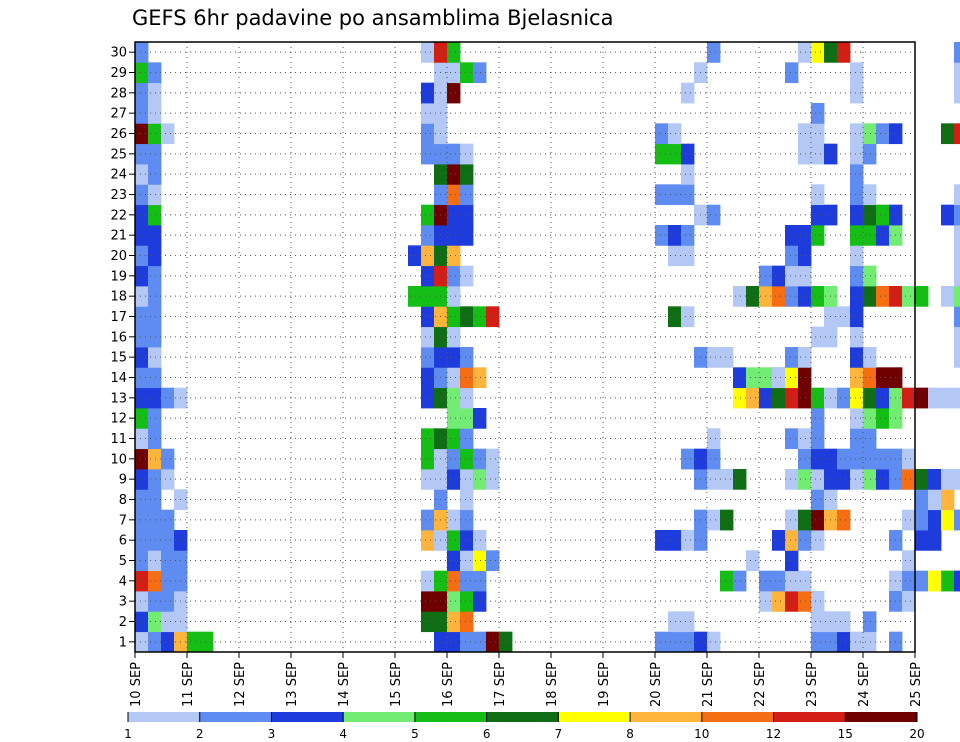  What do you see at coordinates (118, 154) in the screenshot?
I see `y-tick-label: 25` at bounding box center [118, 154].